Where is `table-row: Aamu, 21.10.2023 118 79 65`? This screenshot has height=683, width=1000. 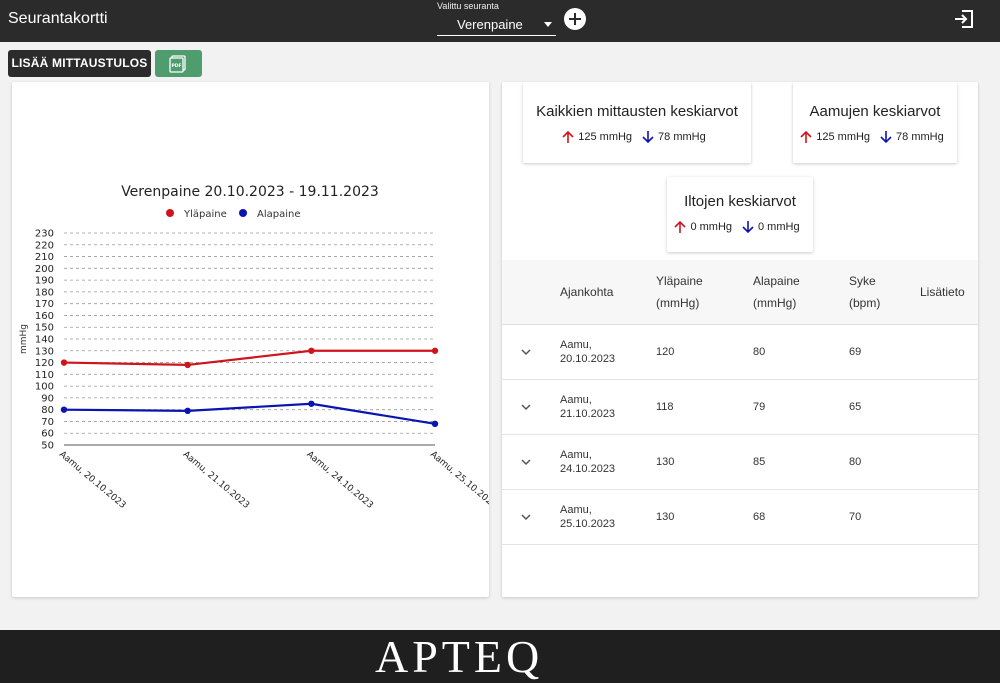 table-row: Aamu, 21.10.2023 118 79 65 is located at coordinates (740, 407).